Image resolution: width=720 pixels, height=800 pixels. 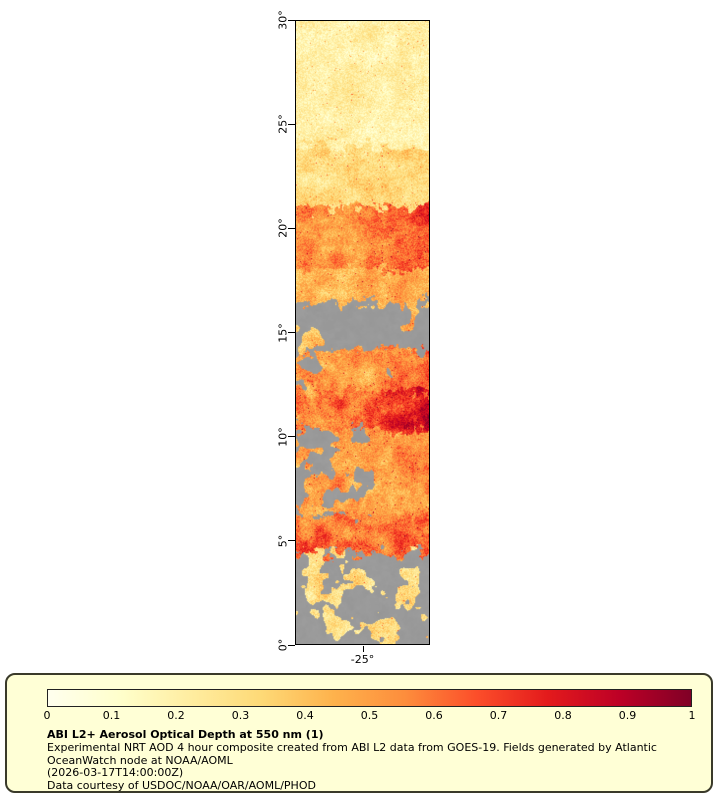 What do you see at coordinates (369, 698) in the screenshot?
I see `colorbar` at bounding box center [369, 698].